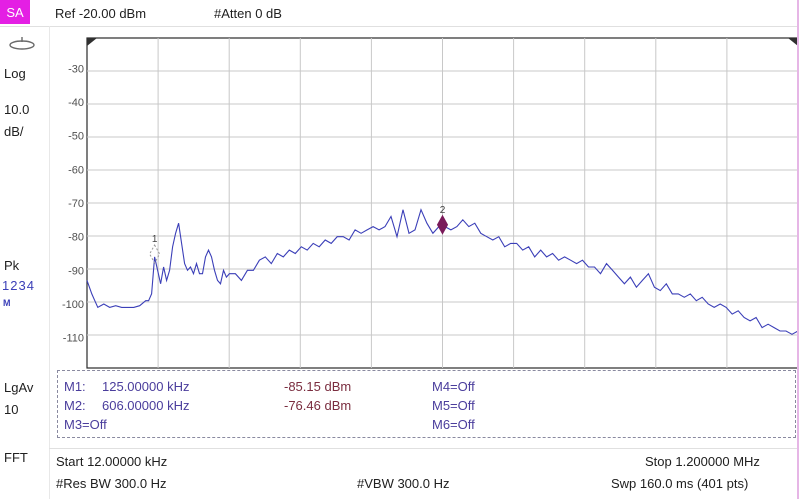 This screenshot has width=799, height=499. I want to click on right-edge-accent, so click(798, 249).